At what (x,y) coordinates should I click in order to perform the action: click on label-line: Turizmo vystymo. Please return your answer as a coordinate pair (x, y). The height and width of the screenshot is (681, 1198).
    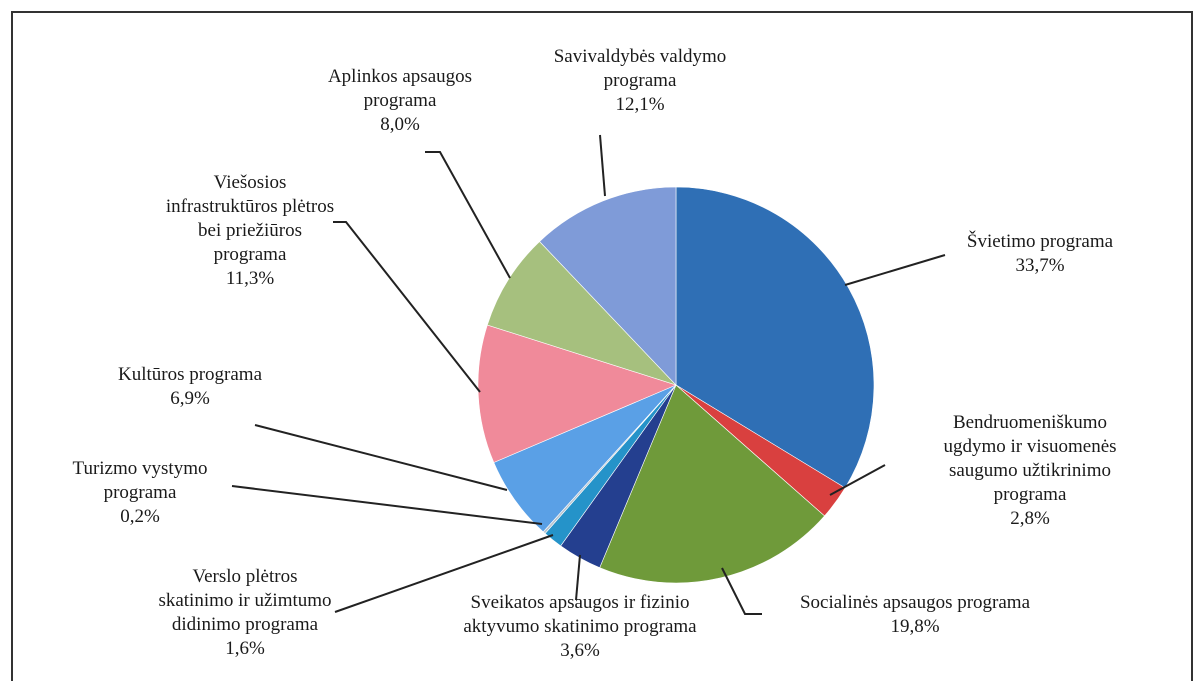
    Looking at the image, I should click on (140, 468).